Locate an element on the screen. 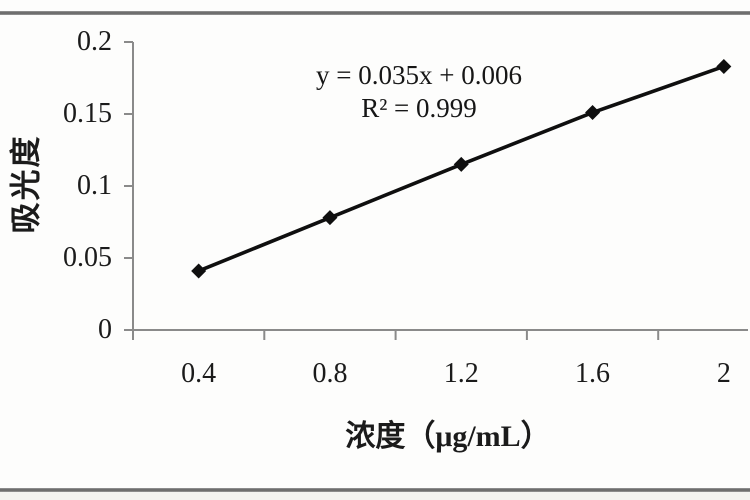 The width and height of the screenshot is (750, 500). x-axis-title: 浓度（μg/mL） is located at coordinates (448, 436).